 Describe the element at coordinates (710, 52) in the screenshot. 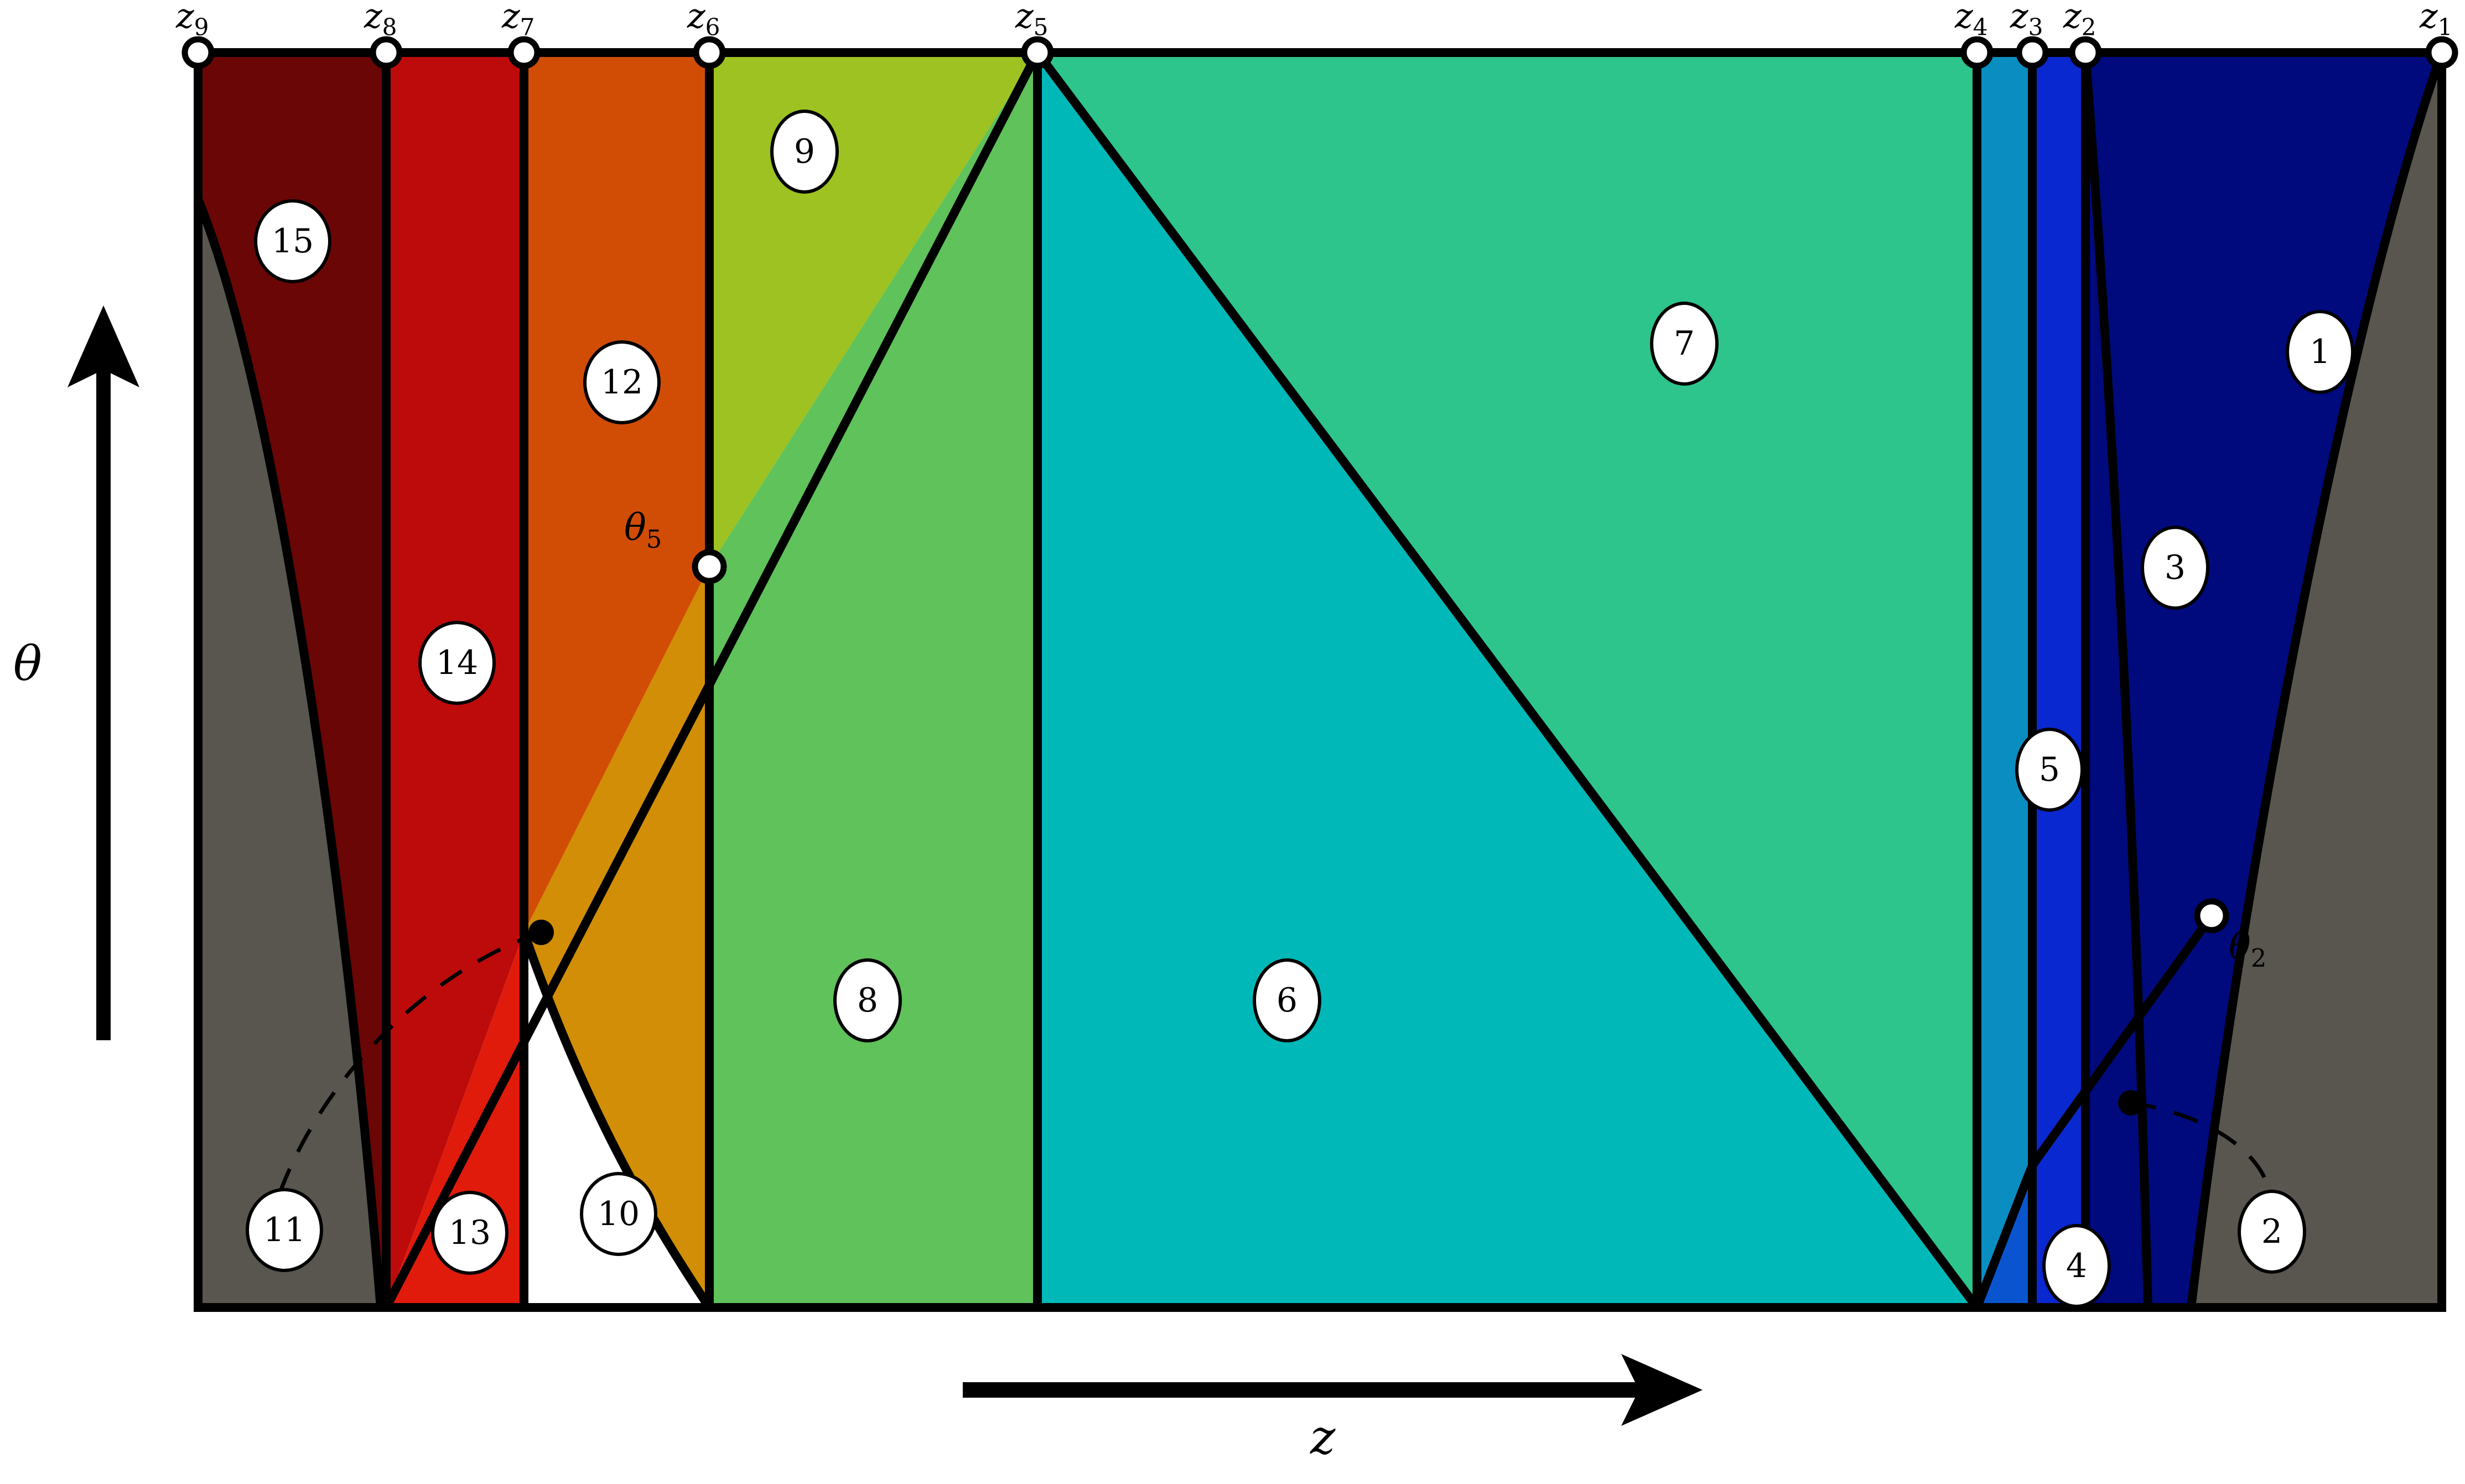

I see `dot-z6` at that location.